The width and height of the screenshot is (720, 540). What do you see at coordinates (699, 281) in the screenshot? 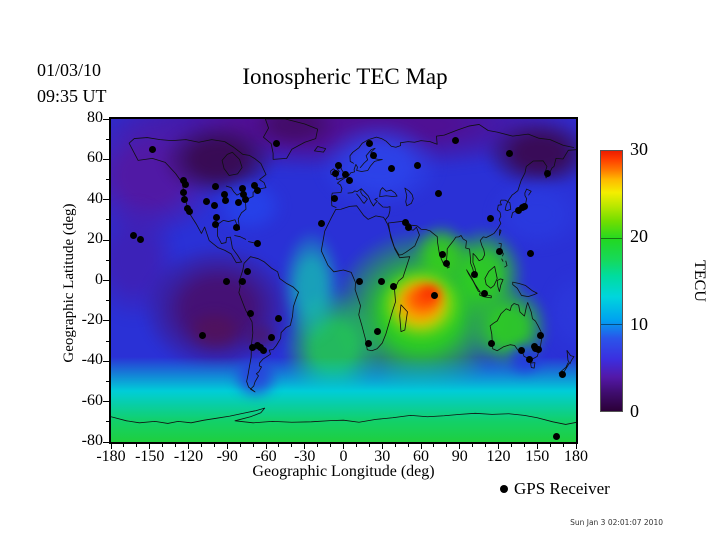
I see `colorbar-unit-label: TECU` at bounding box center [699, 281].